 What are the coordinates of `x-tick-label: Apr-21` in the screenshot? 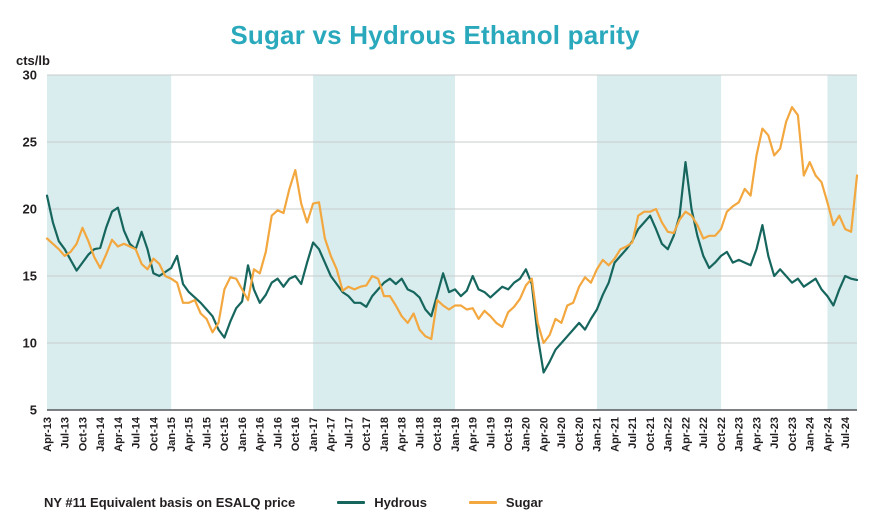 It's located at (615, 434).